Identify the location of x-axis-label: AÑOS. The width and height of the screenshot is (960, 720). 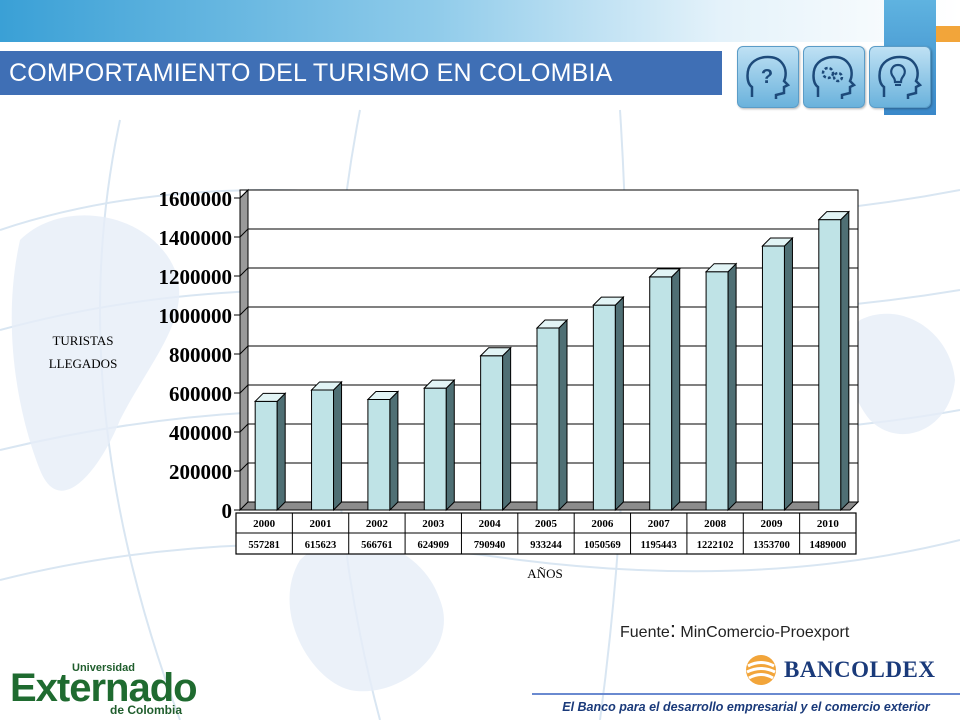
(544, 573).